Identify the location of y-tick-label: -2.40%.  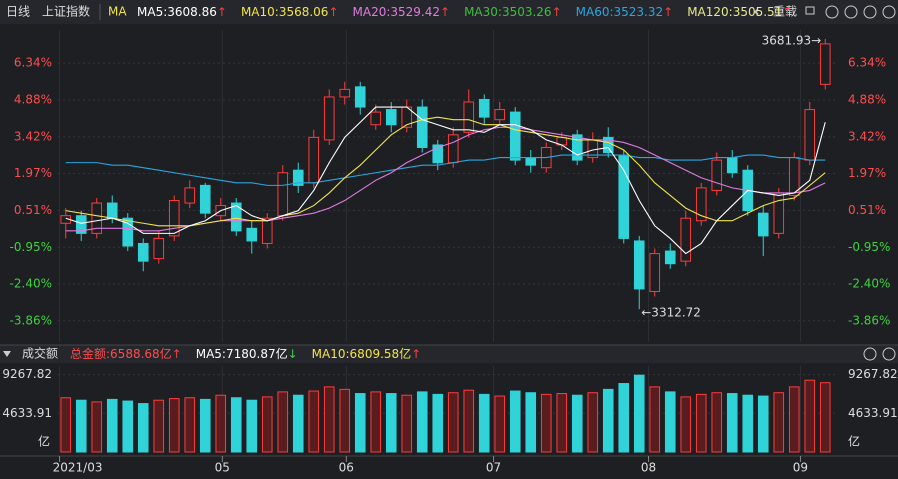
(31, 283).